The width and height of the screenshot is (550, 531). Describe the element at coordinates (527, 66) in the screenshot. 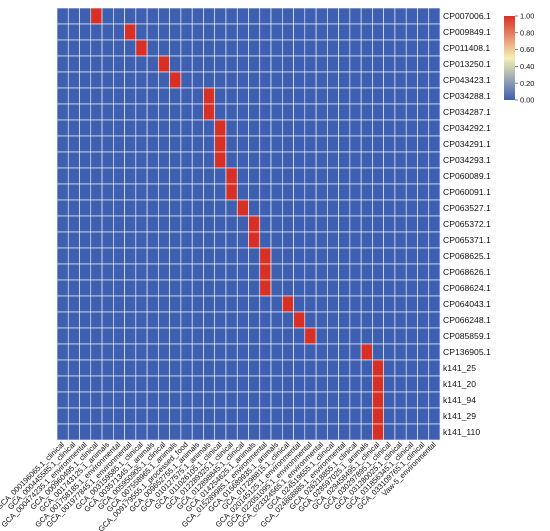

I see `colorbar-tick-label: 0.40` at that location.